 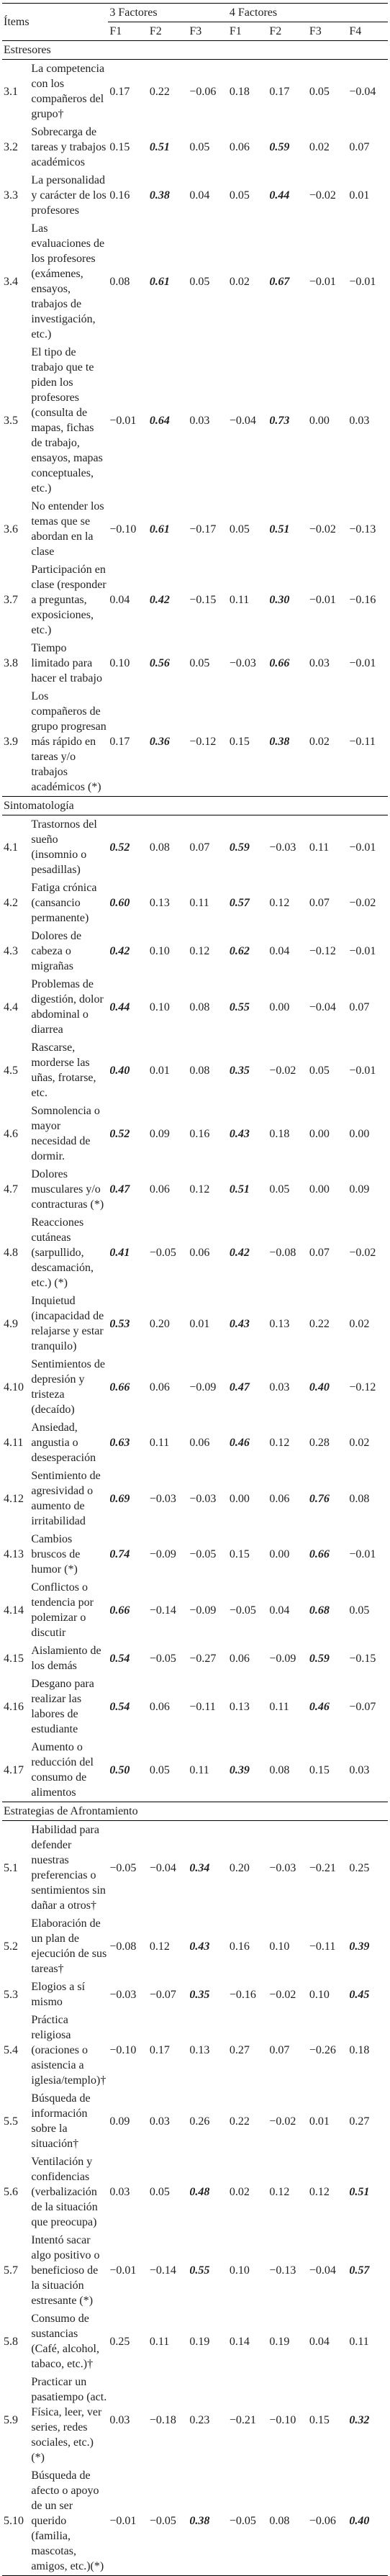 What do you see at coordinates (159, 1324) in the screenshot?
I see `loading: 0.20` at bounding box center [159, 1324].